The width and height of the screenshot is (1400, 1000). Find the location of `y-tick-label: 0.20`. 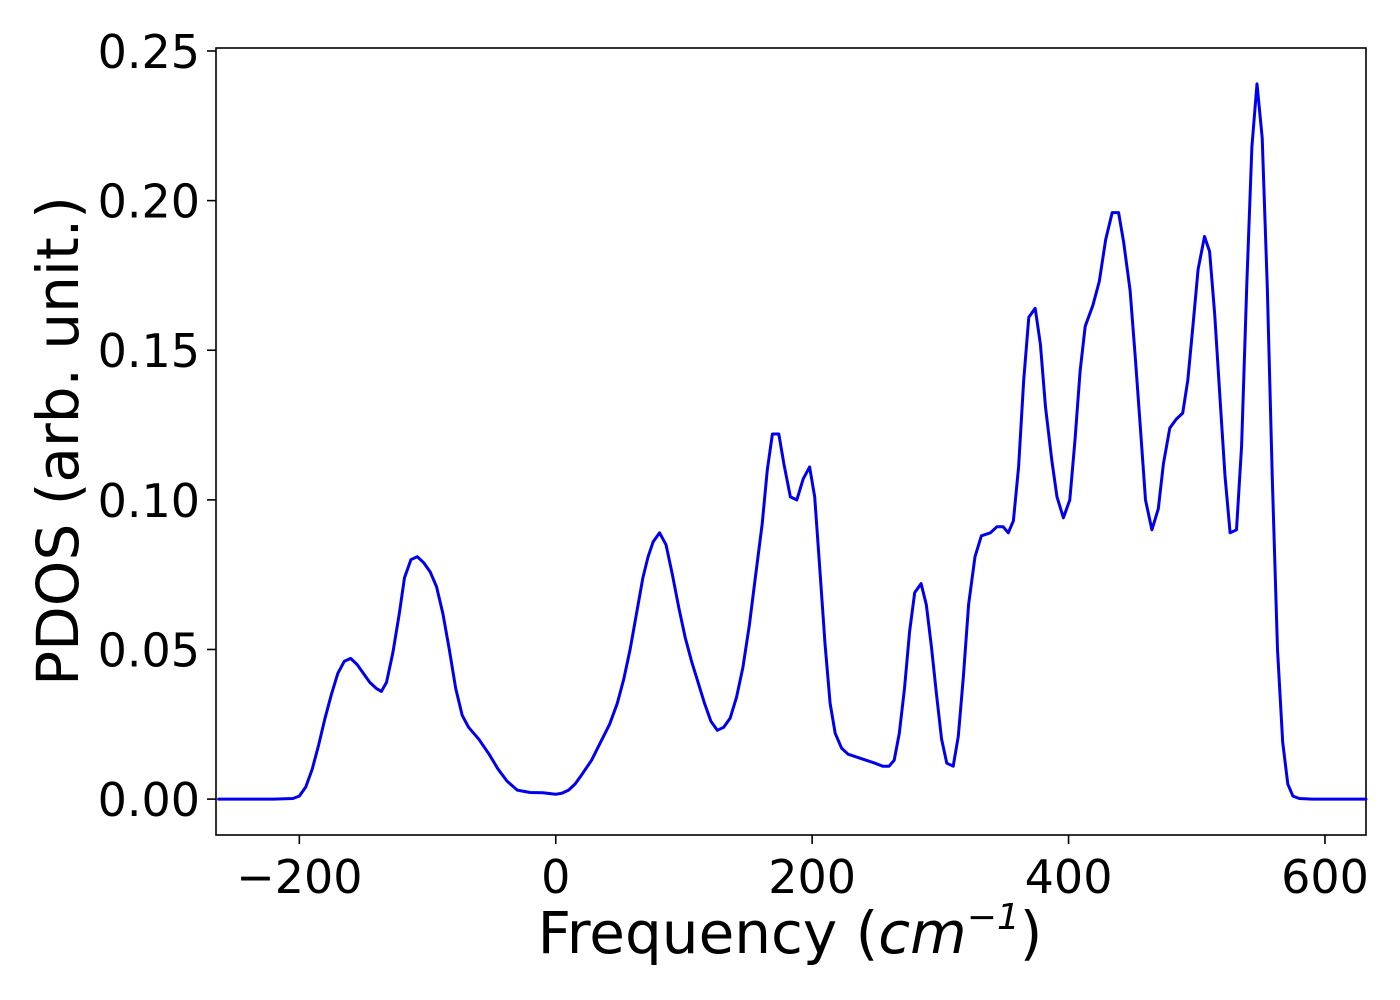

y-tick-label: 0.20 is located at coordinates (149, 202).